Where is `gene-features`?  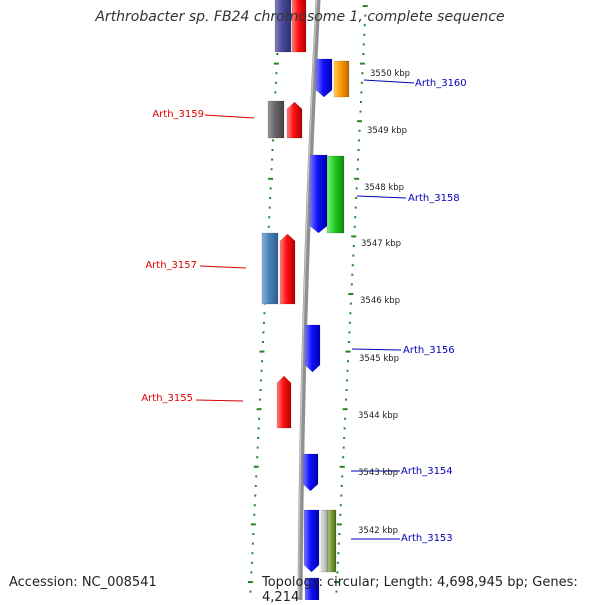
gene-features is located at coordinates (305, 300).